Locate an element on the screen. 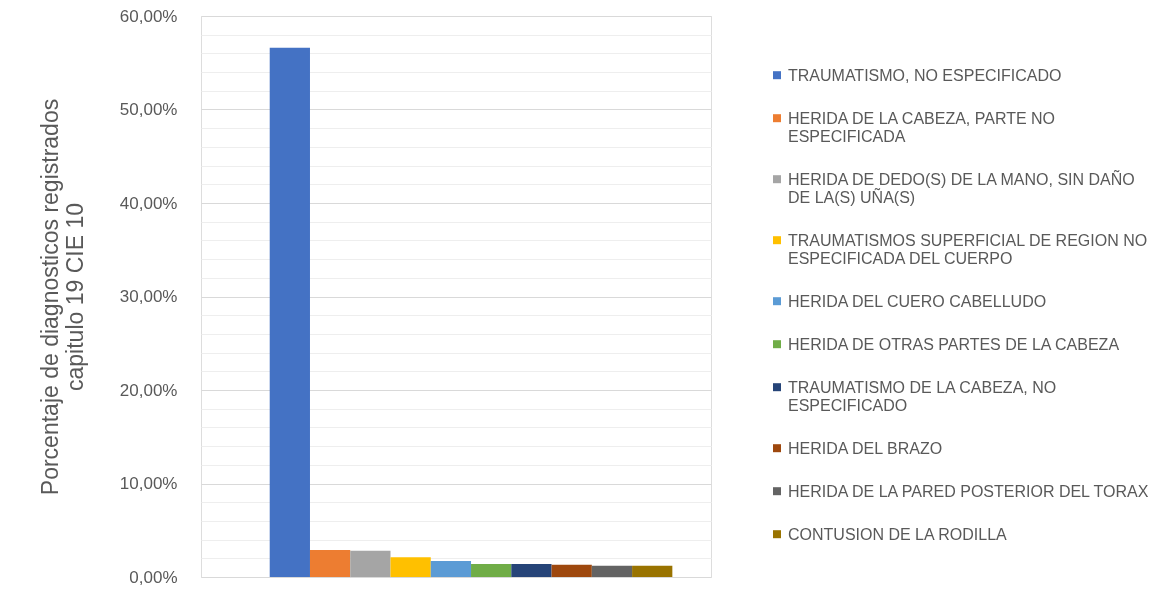  legend-label: TRAUMATISMO, NO ESPECIFICADO is located at coordinates (925, 75).